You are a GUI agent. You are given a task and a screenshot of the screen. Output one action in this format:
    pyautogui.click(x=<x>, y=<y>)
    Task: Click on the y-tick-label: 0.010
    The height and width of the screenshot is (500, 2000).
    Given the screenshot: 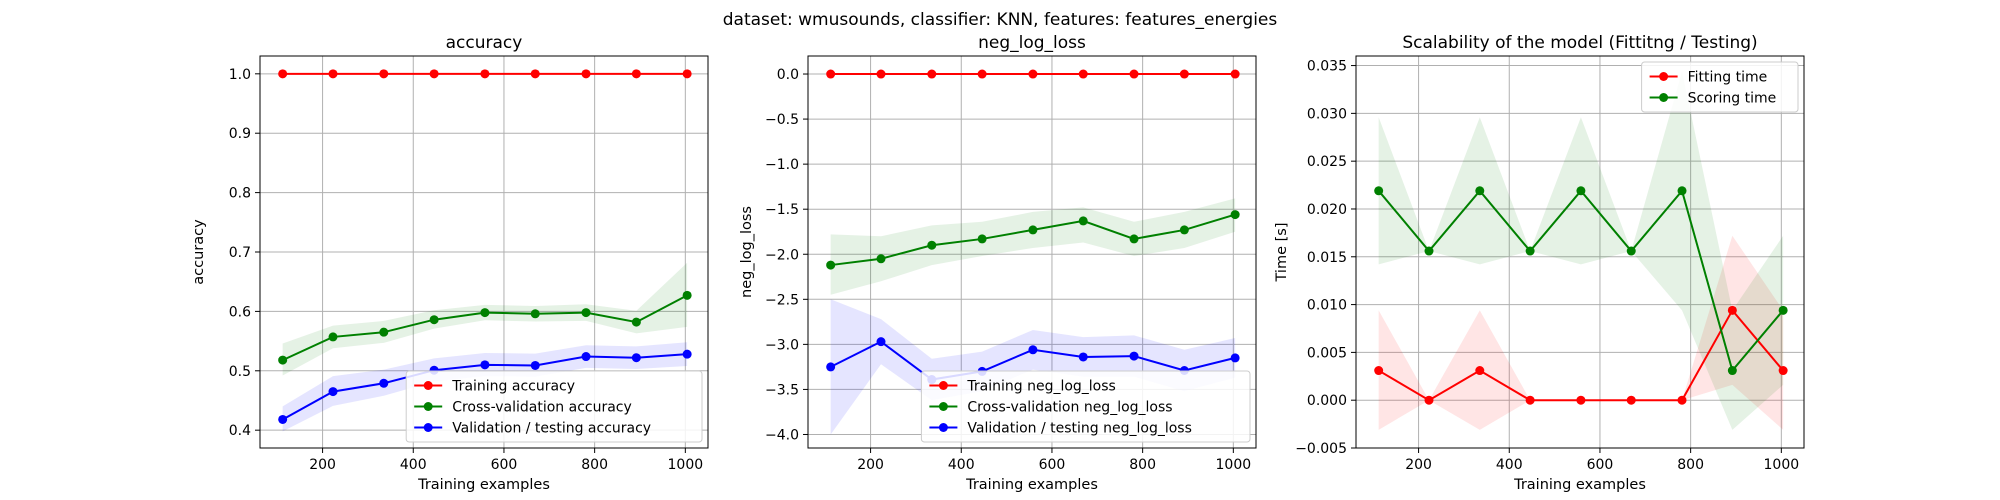 What is the action you would take?
    pyautogui.click(x=1327, y=306)
    